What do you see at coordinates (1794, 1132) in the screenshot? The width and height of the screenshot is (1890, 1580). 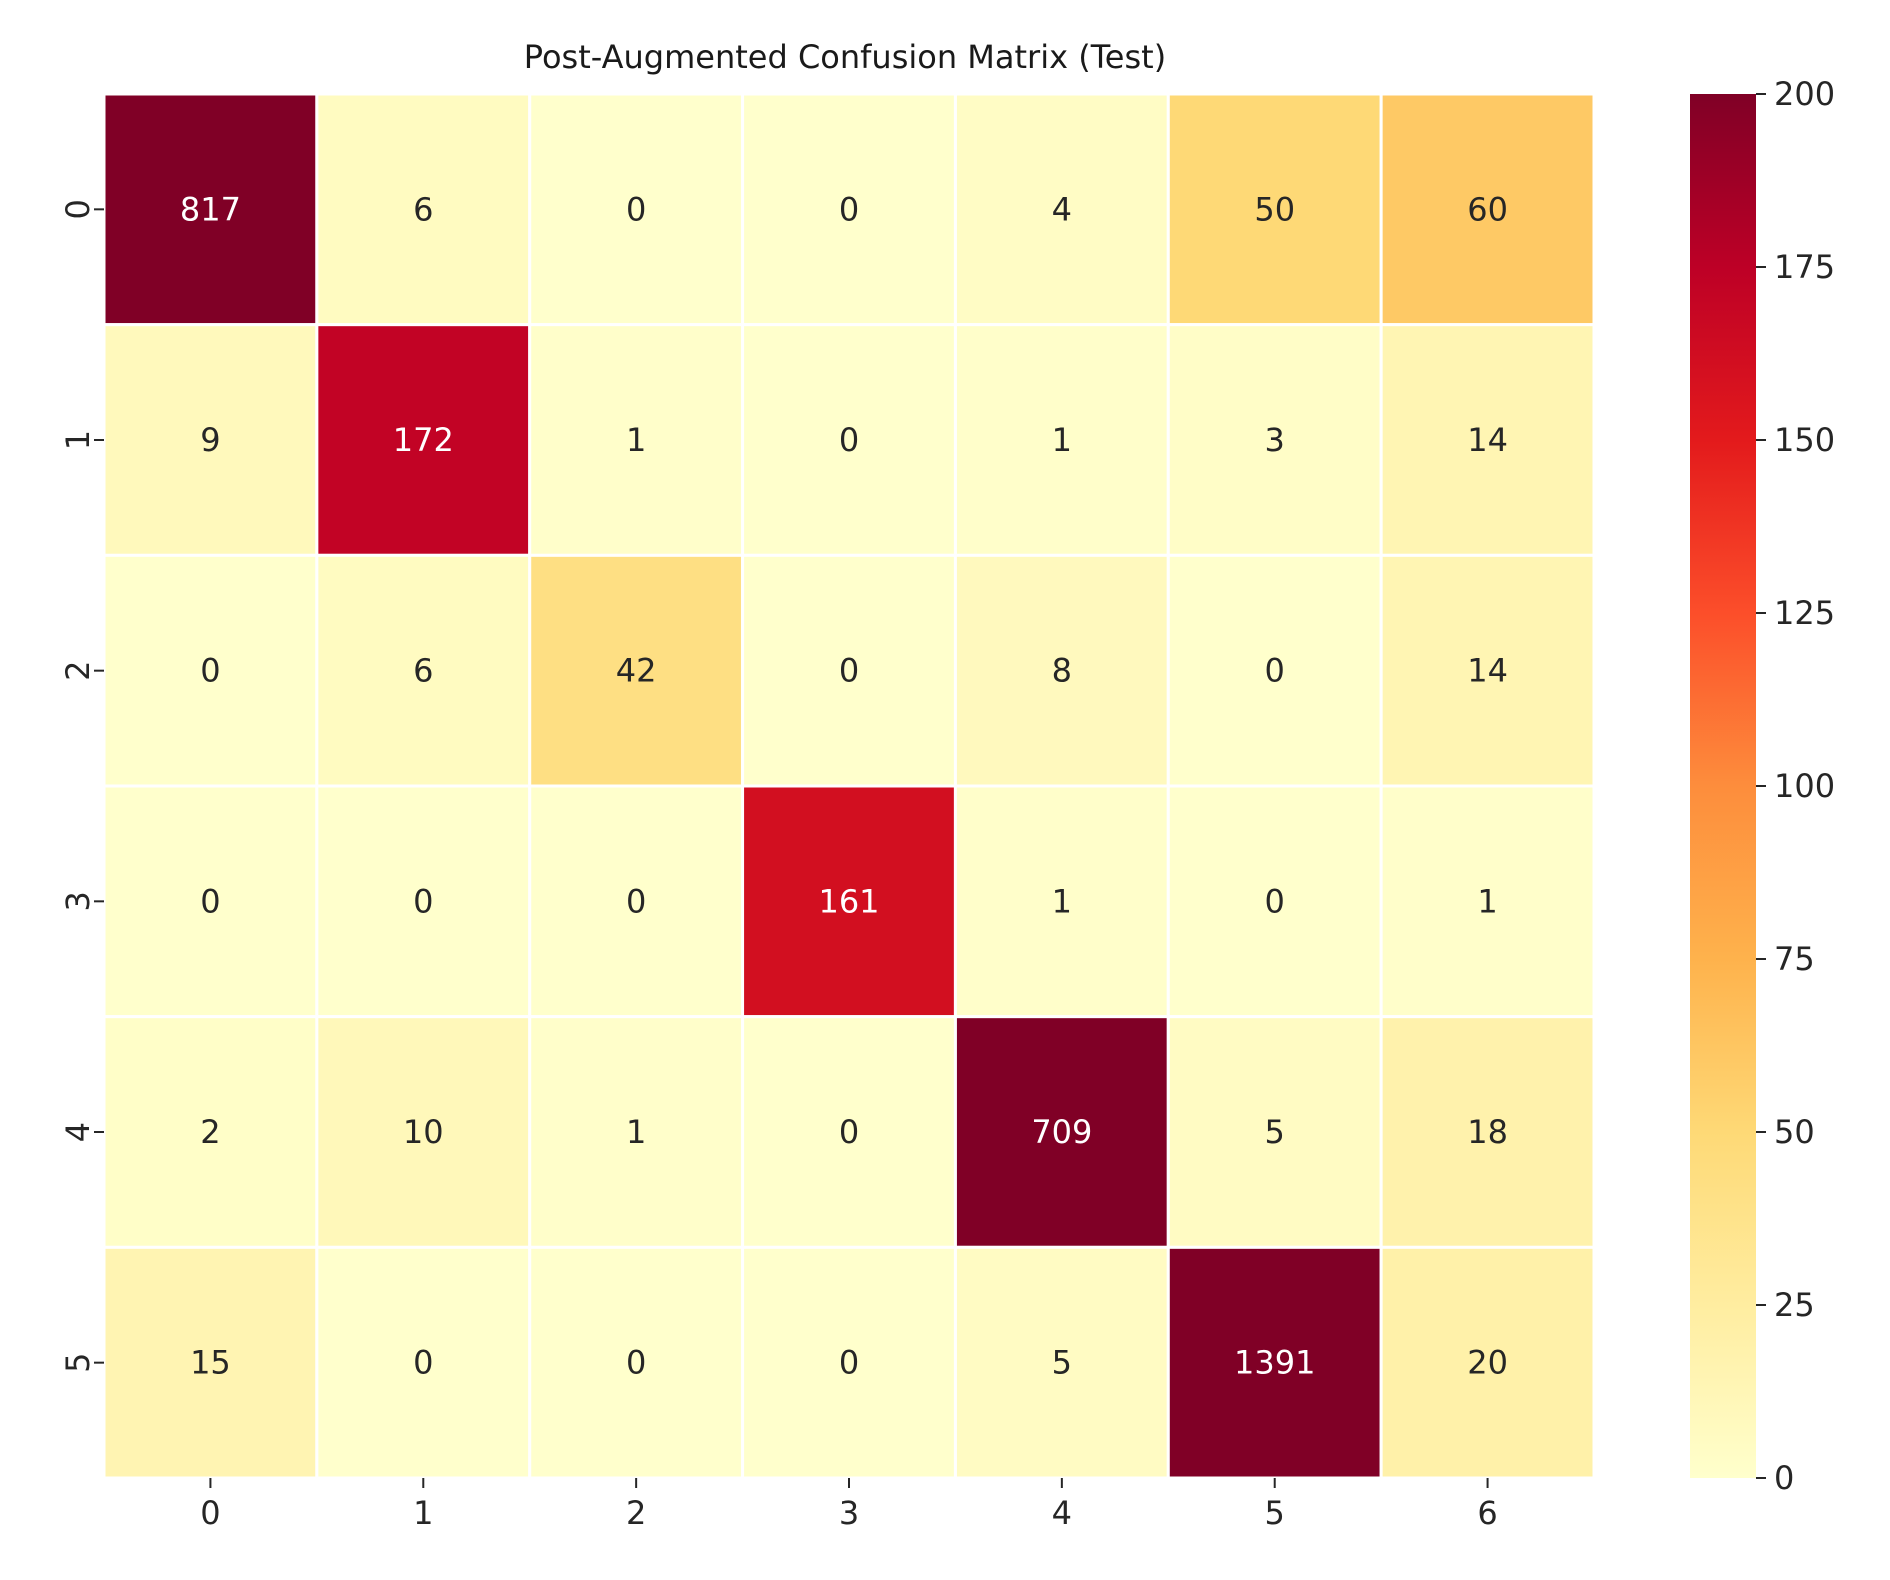 I see `colorbar-tick-label: 50` at bounding box center [1794, 1132].